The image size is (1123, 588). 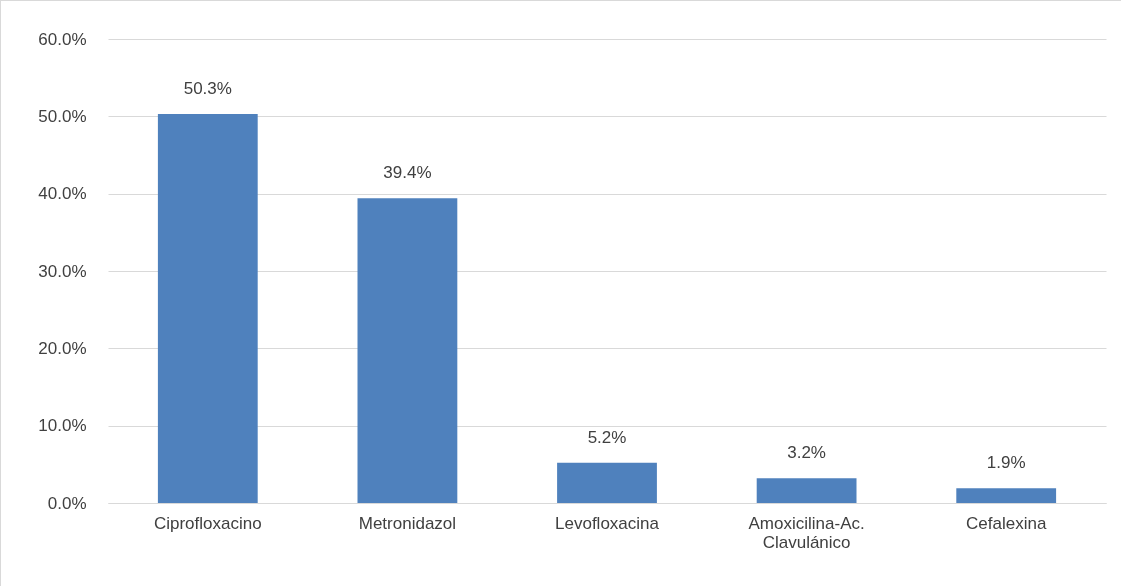 What do you see at coordinates (207, 89) in the screenshot?
I see `data-label: 50.3%` at bounding box center [207, 89].